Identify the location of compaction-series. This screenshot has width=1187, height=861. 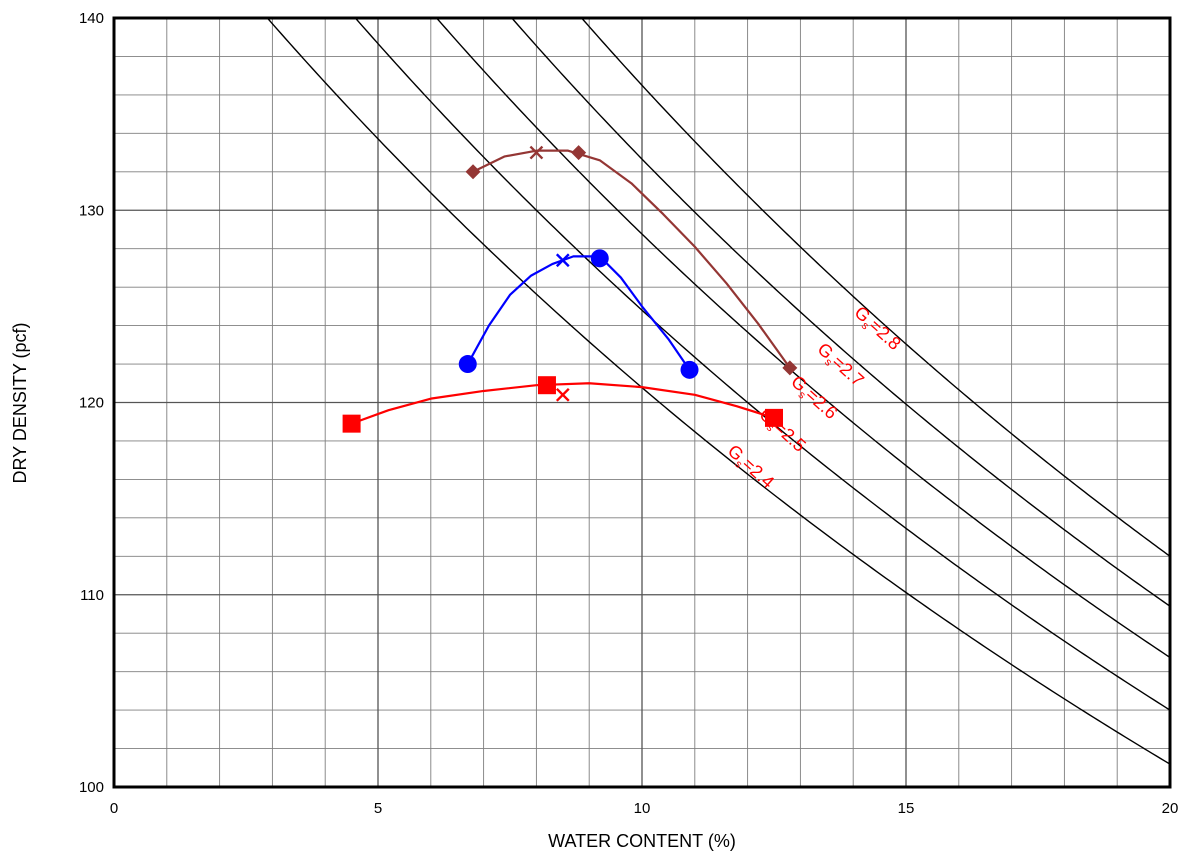
(570, 289).